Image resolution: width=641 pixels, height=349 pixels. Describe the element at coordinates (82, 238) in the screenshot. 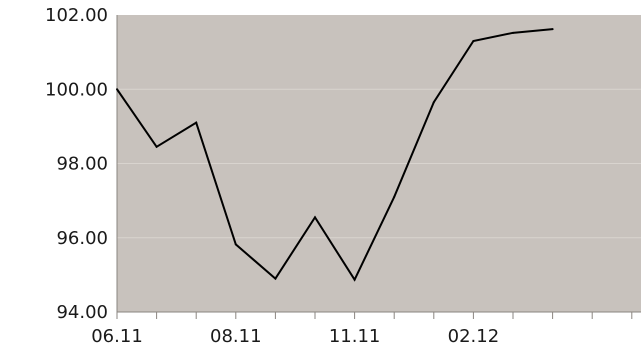

I see `y-tick-label: 96.00` at that location.